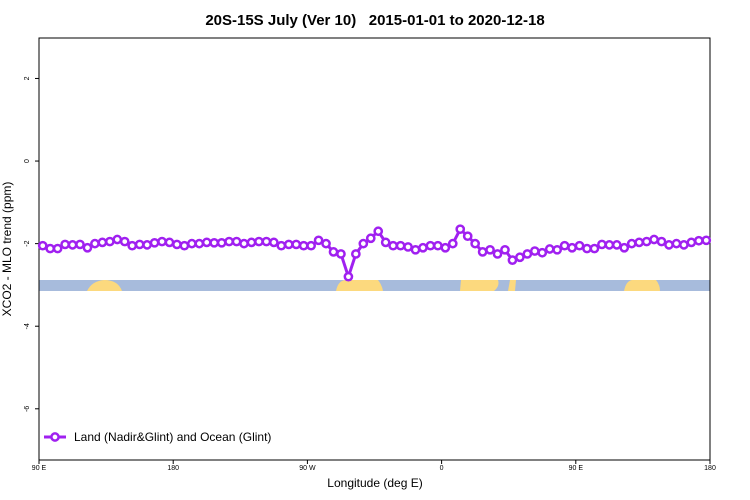  I want to click on legend-label: Land (Nadir&Glint) and Ocean (Glint), so click(172, 437).